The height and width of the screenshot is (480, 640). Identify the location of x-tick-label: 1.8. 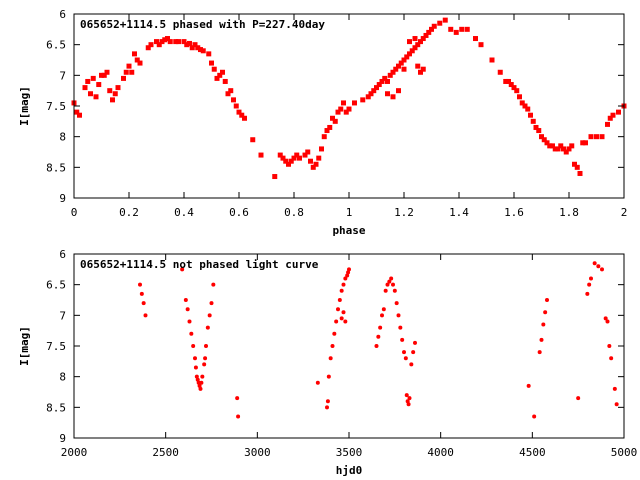
(569, 212).